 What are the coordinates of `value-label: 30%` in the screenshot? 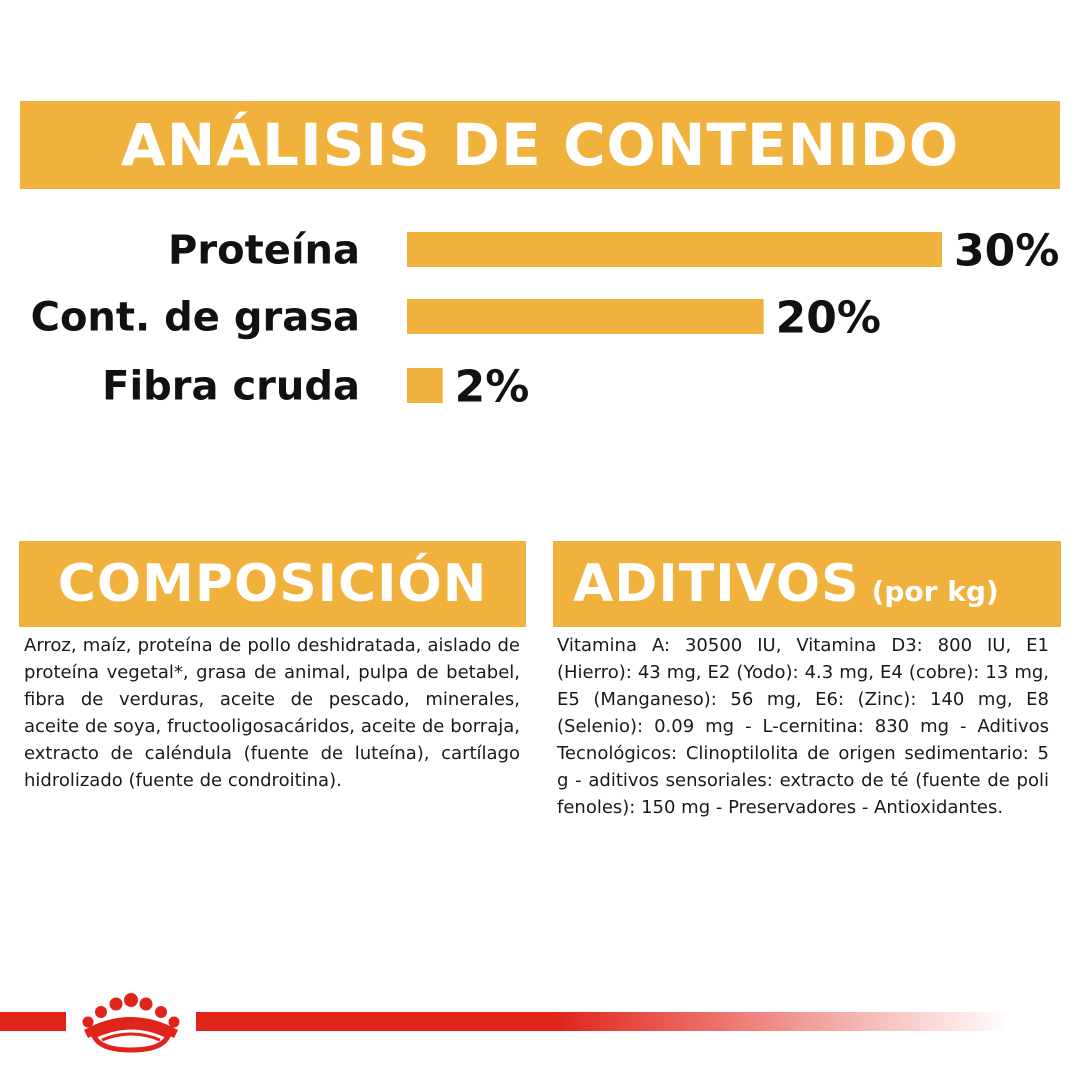 It's located at (1006, 251).